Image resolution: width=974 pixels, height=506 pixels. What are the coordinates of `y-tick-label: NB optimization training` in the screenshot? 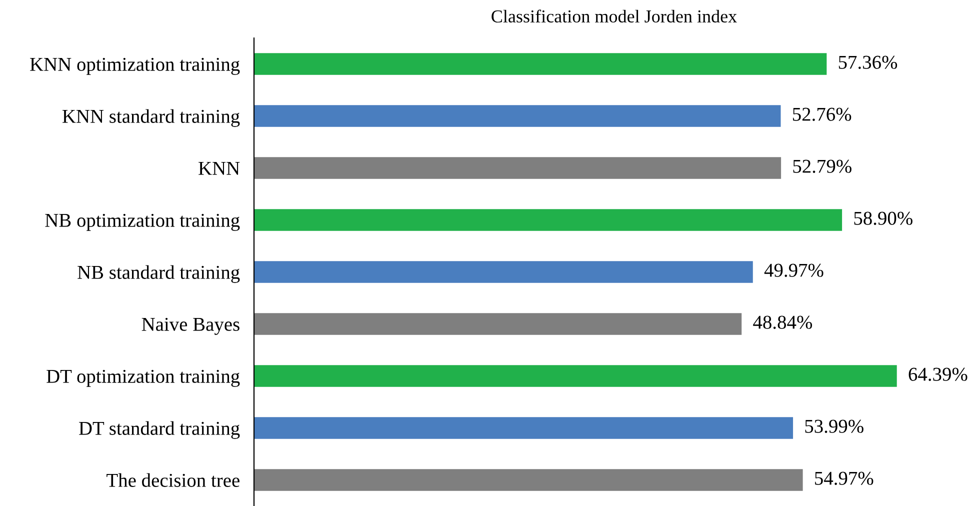 It's located at (142, 222).